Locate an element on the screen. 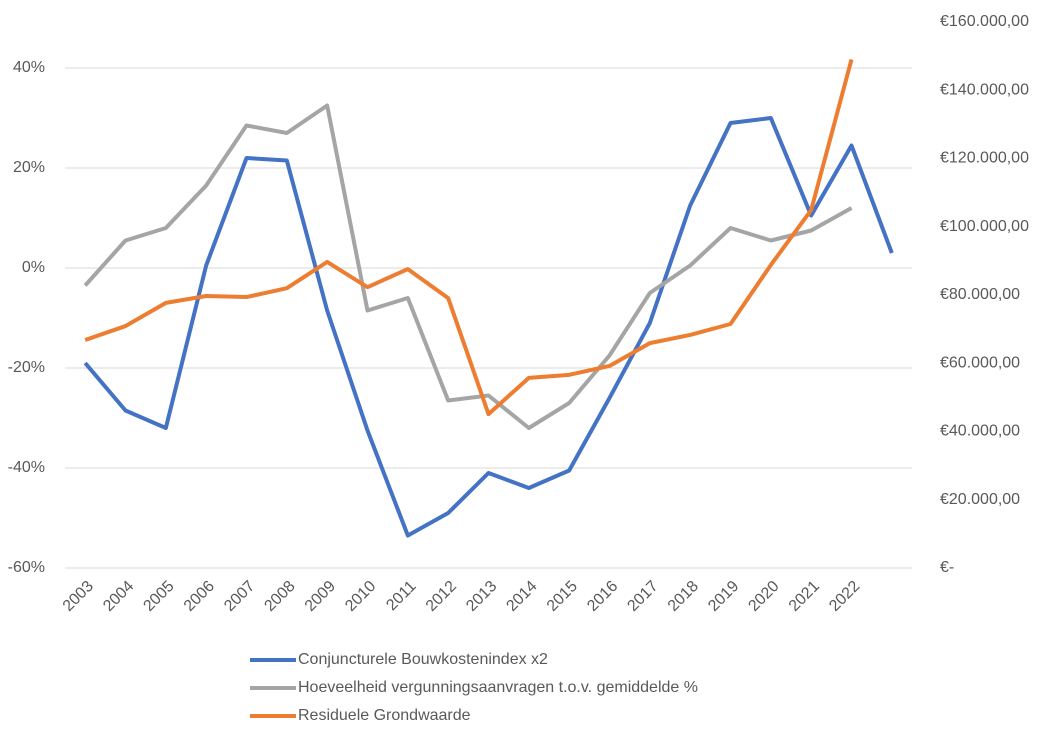  x-tick-label: 2016 is located at coordinates (602, 596).